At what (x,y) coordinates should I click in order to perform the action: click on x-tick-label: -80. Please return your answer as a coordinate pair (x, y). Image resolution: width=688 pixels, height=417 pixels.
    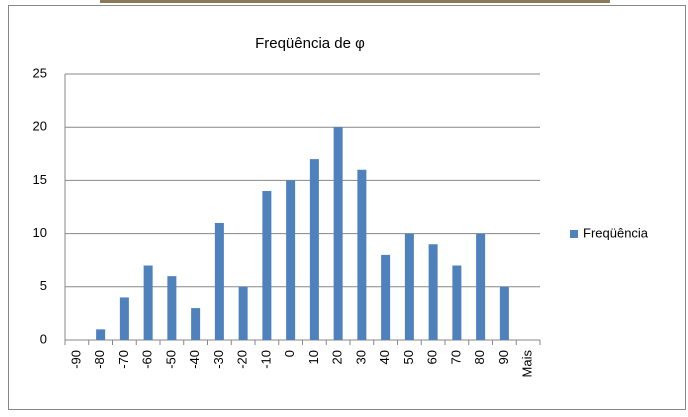
    Looking at the image, I should click on (99, 359).